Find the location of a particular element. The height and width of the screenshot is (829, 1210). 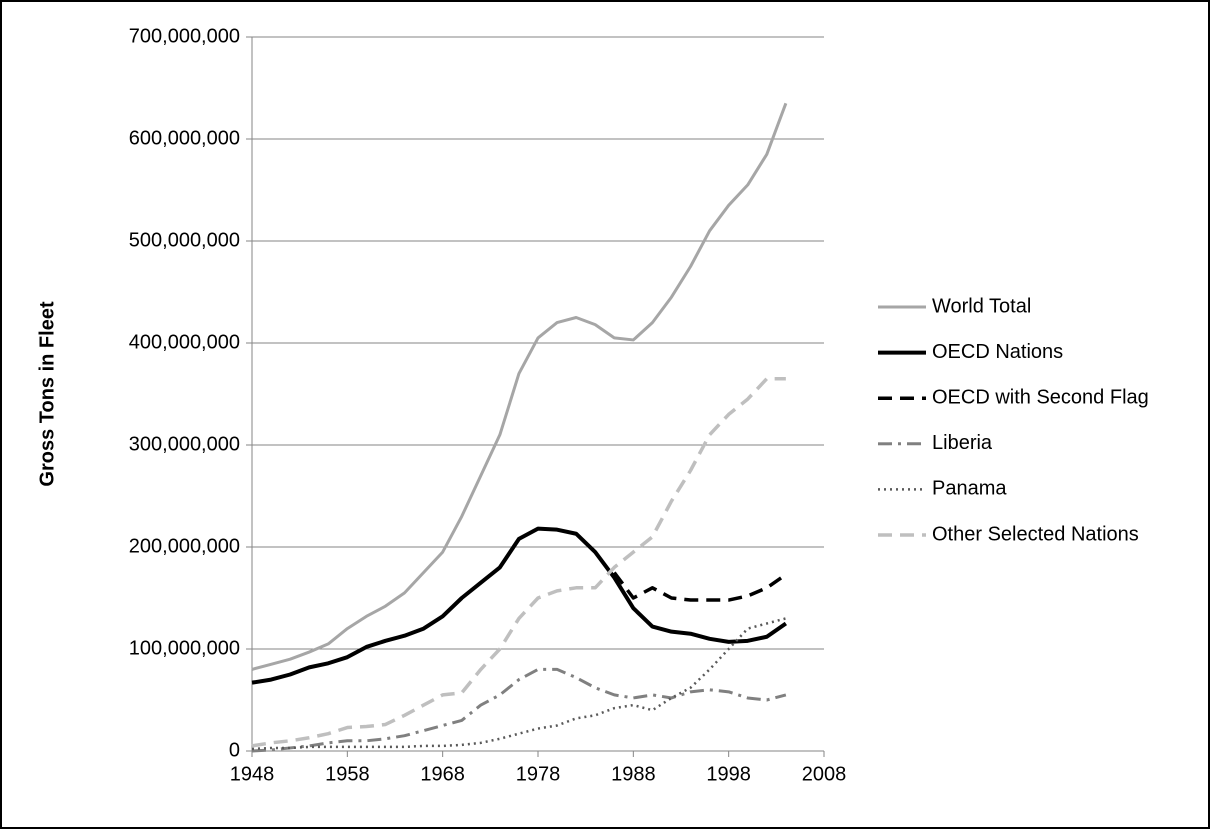

y-tick-label: 600,000,000 is located at coordinates (184, 138).